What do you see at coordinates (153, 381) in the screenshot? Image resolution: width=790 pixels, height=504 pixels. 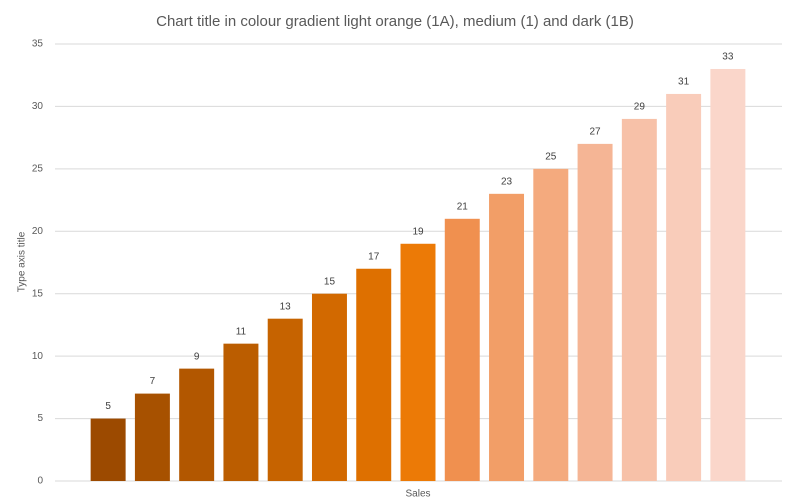 I see `data-label: 7` at bounding box center [153, 381].